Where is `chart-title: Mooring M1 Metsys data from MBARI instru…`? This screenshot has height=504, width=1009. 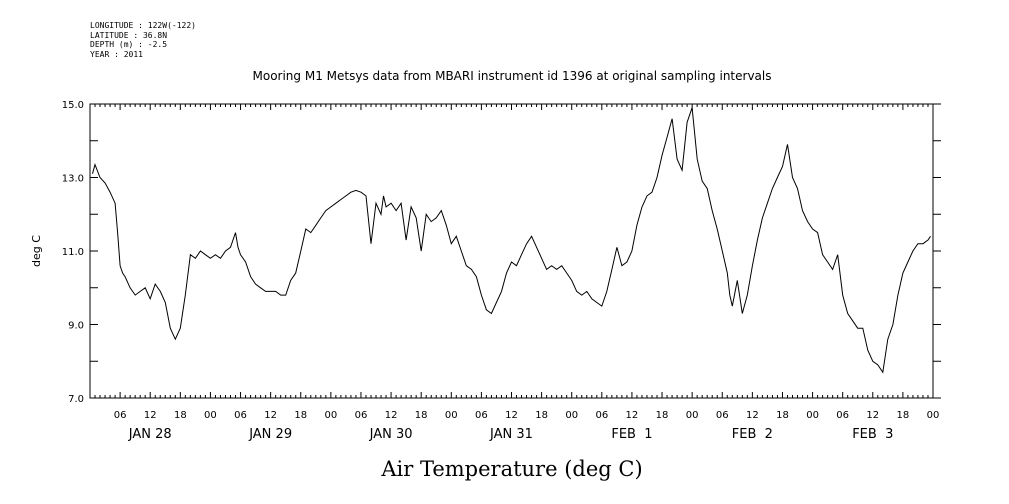 chart-title: Mooring M1 Metsys data from MBARI instru… is located at coordinates (512, 76).